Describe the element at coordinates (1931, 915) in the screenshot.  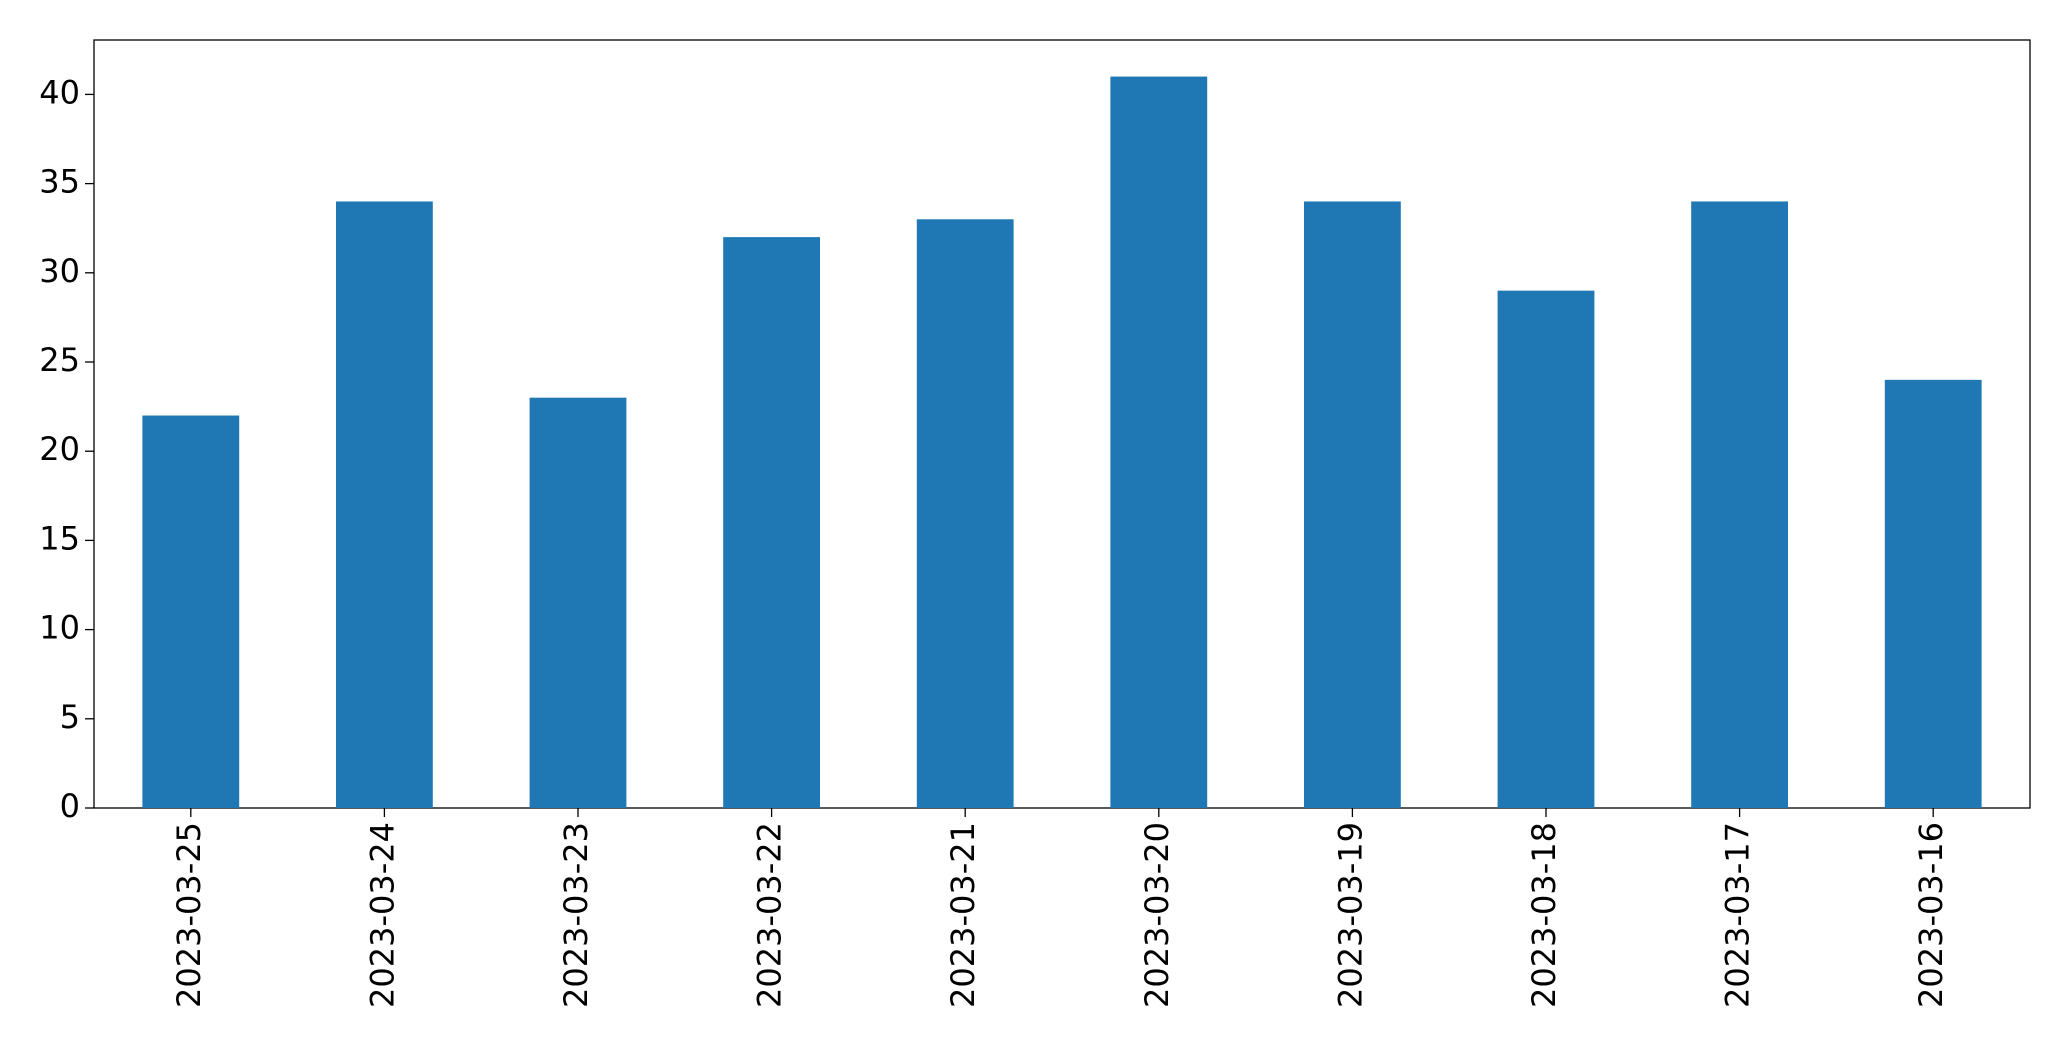
I see `x-tick-label: 2023-03-16` at that location.